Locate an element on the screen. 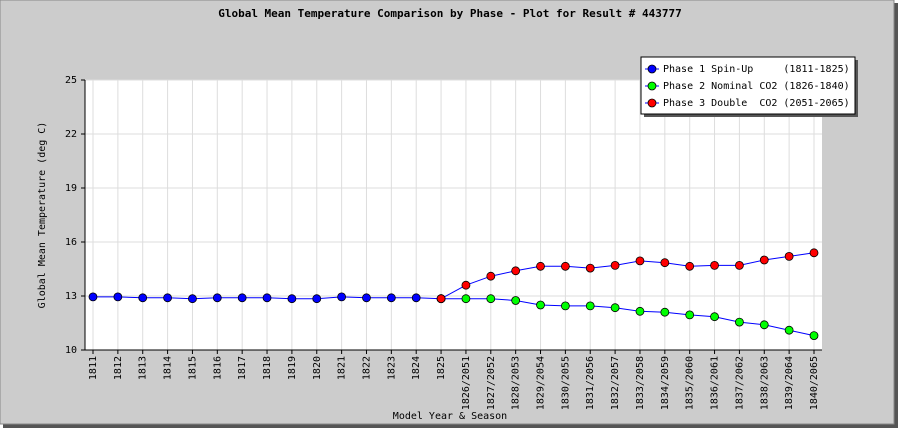 The height and width of the screenshot is (435, 900). legend-label: Phase 1 Spin-Up (1811-1825) is located at coordinates (756, 69).